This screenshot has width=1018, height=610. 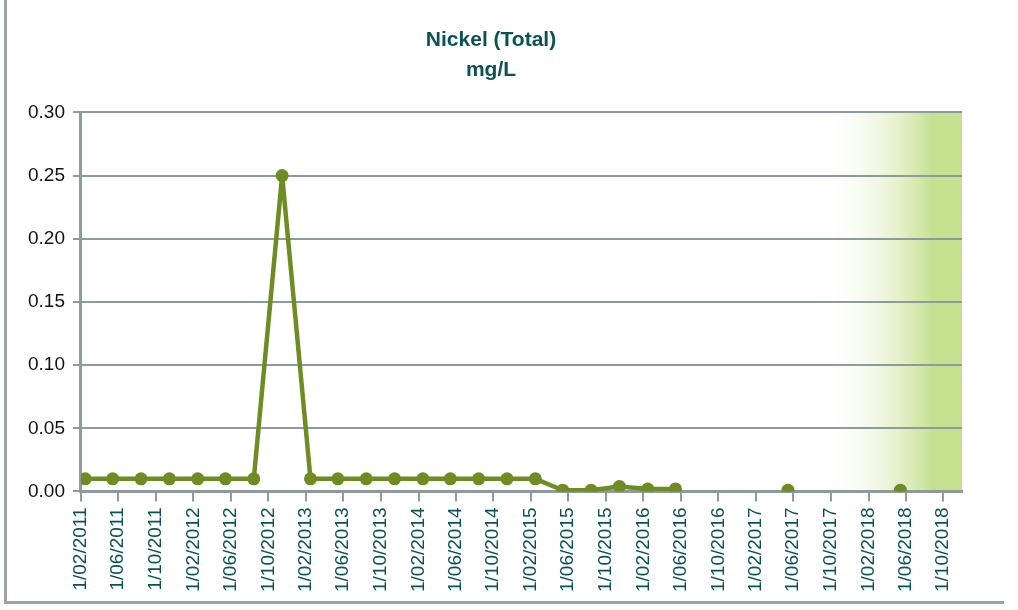 I want to click on x-tick-label: 1/10/2013, so click(x=379, y=550).